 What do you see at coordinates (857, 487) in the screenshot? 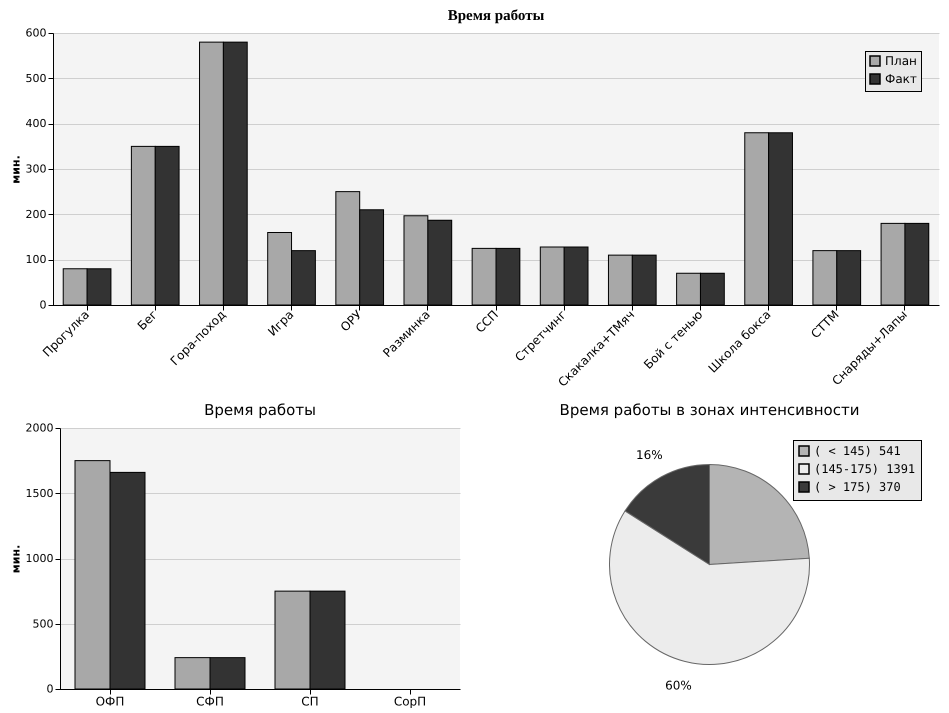
I see `legend-label: ( > 175) 370` at bounding box center [857, 487].